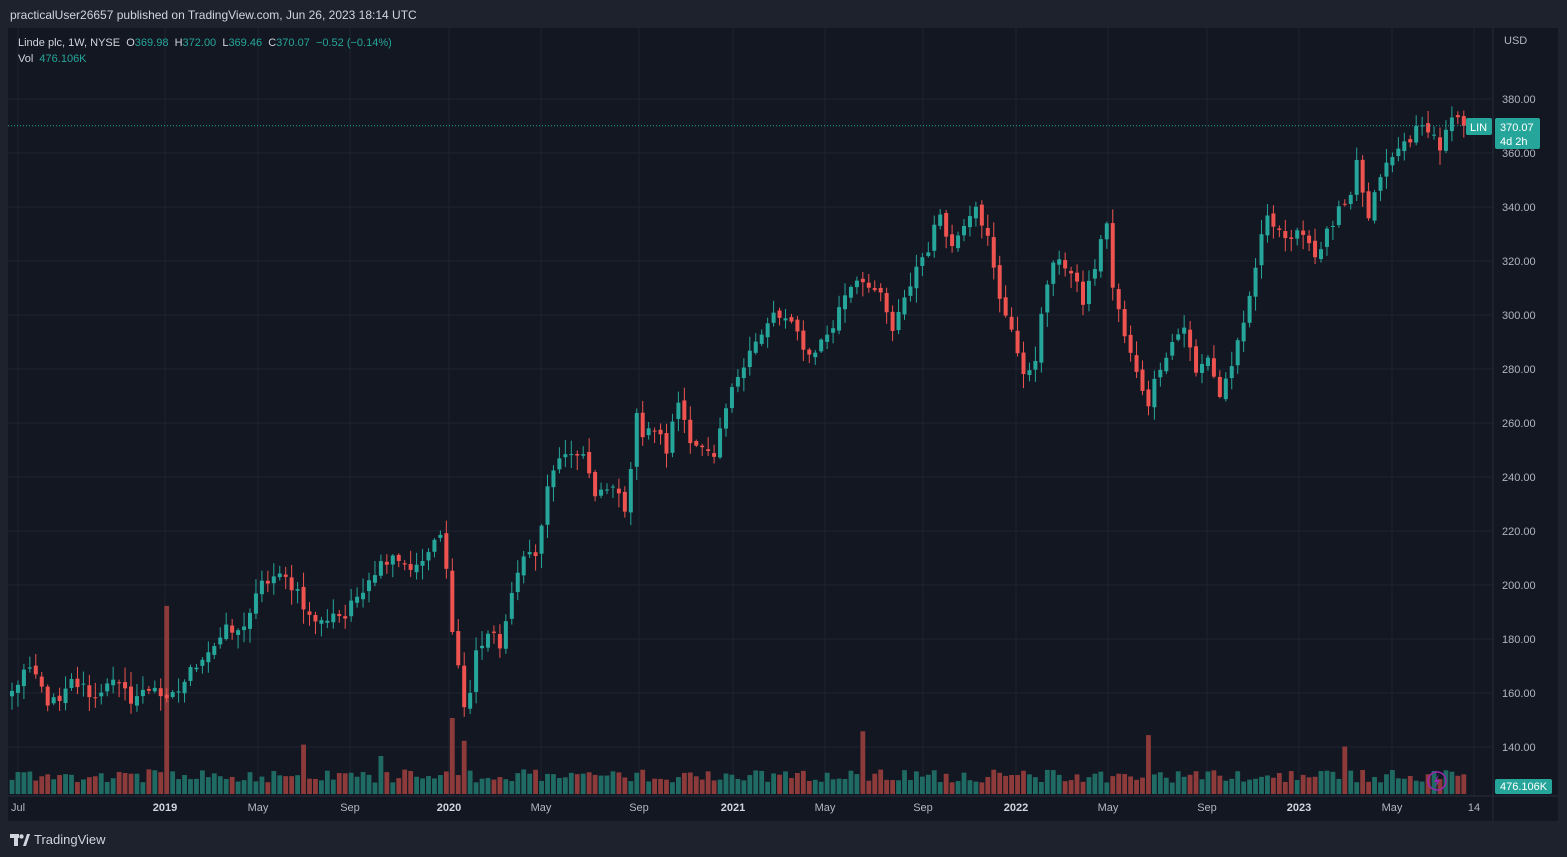 The width and height of the screenshot is (1567, 857). What do you see at coordinates (1517, 128) in the screenshot?
I see `price-tag: 370.07` at bounding box center [1517, 128].